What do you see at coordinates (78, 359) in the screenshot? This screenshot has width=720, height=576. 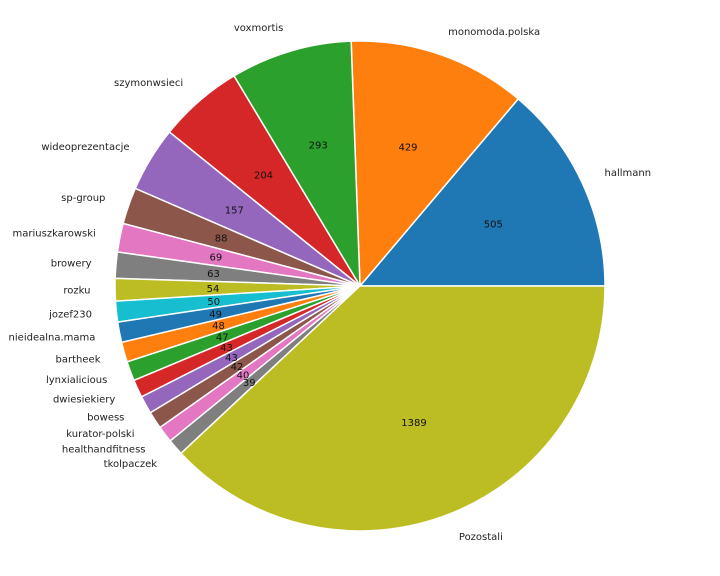 I see `slice-category-label: bartheek` at bounding box center [78, 359].